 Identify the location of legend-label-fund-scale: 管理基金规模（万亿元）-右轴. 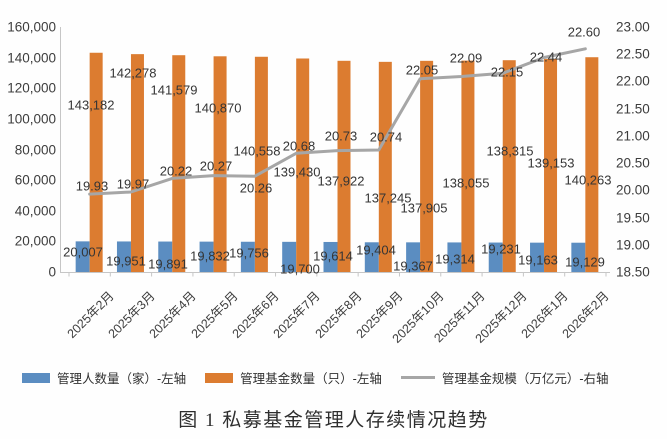
(525, 379).